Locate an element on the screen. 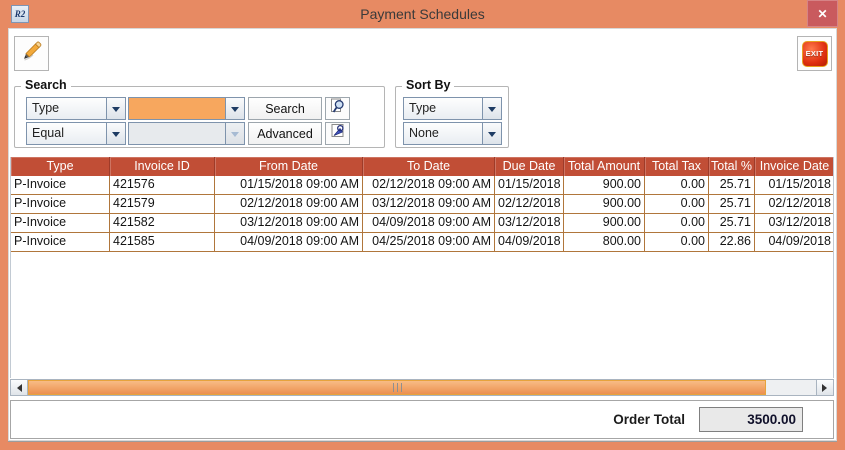 This screenshot has height=450, width=845. search-secondary-value-field is located at coordinates (186, 133).